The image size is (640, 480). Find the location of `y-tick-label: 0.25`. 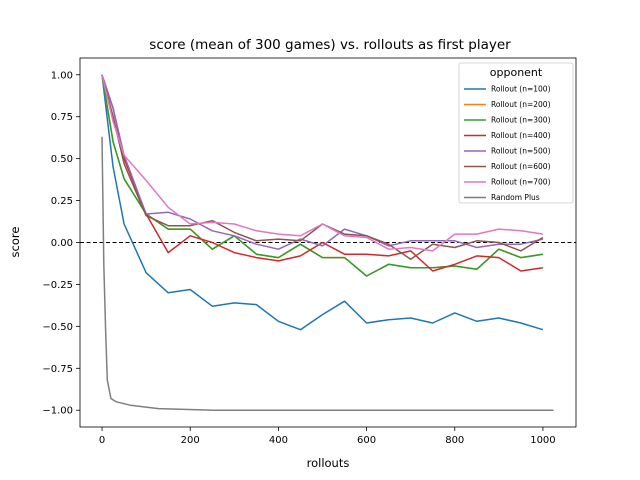

y-tick-label: 0.25 is located at coordinates (62, 201).